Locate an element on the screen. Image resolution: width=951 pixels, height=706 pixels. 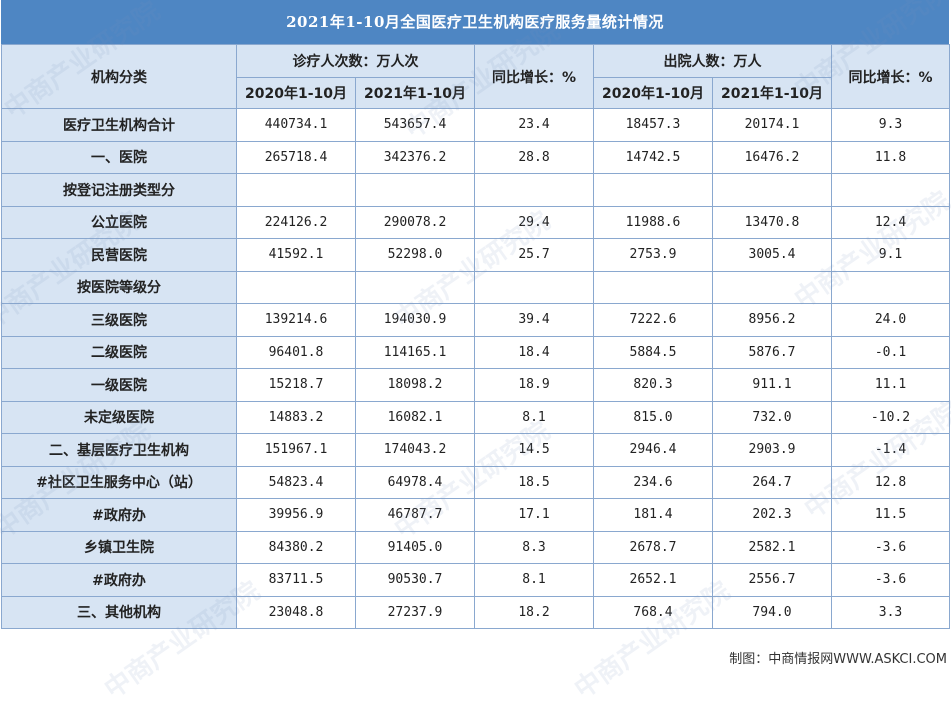
row-value-cell-v2020: 224126.2 is located at coordinates (296, 222).